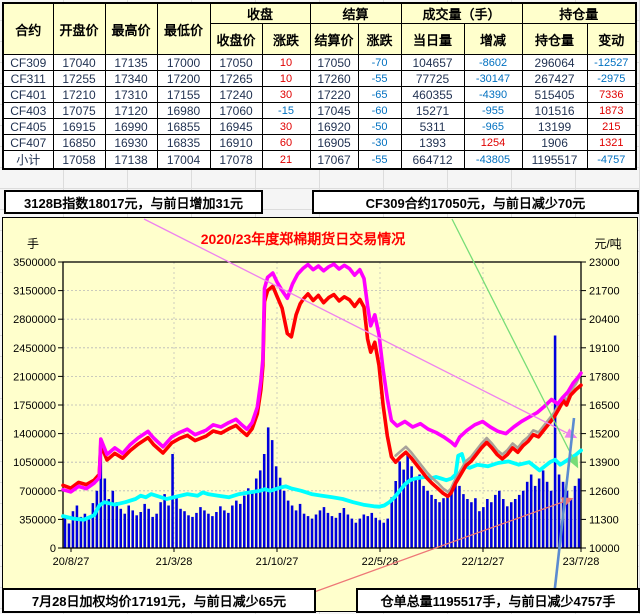 The image size is (640, 614). I want to click on value-cell: 460355, so click(432, 94).